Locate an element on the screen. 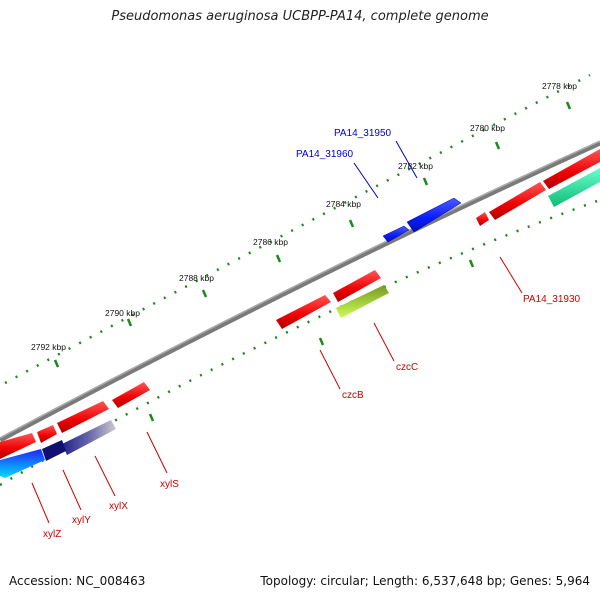 This screenshot has width=600, height=600. scale-label: 2782 kbp is located at coordinates (415, 166).